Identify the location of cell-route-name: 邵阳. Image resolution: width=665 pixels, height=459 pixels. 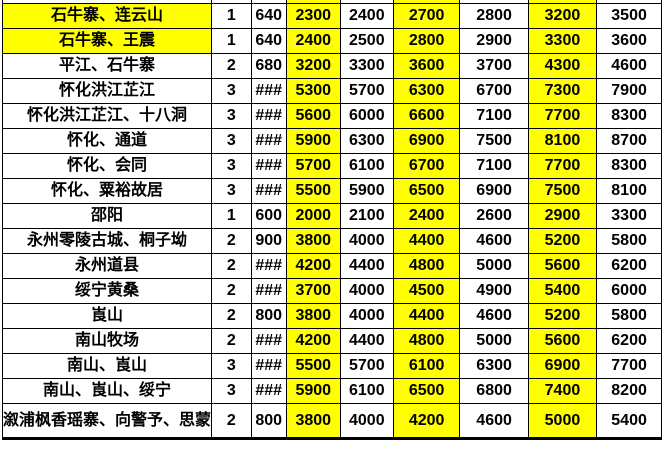
(107, 216).